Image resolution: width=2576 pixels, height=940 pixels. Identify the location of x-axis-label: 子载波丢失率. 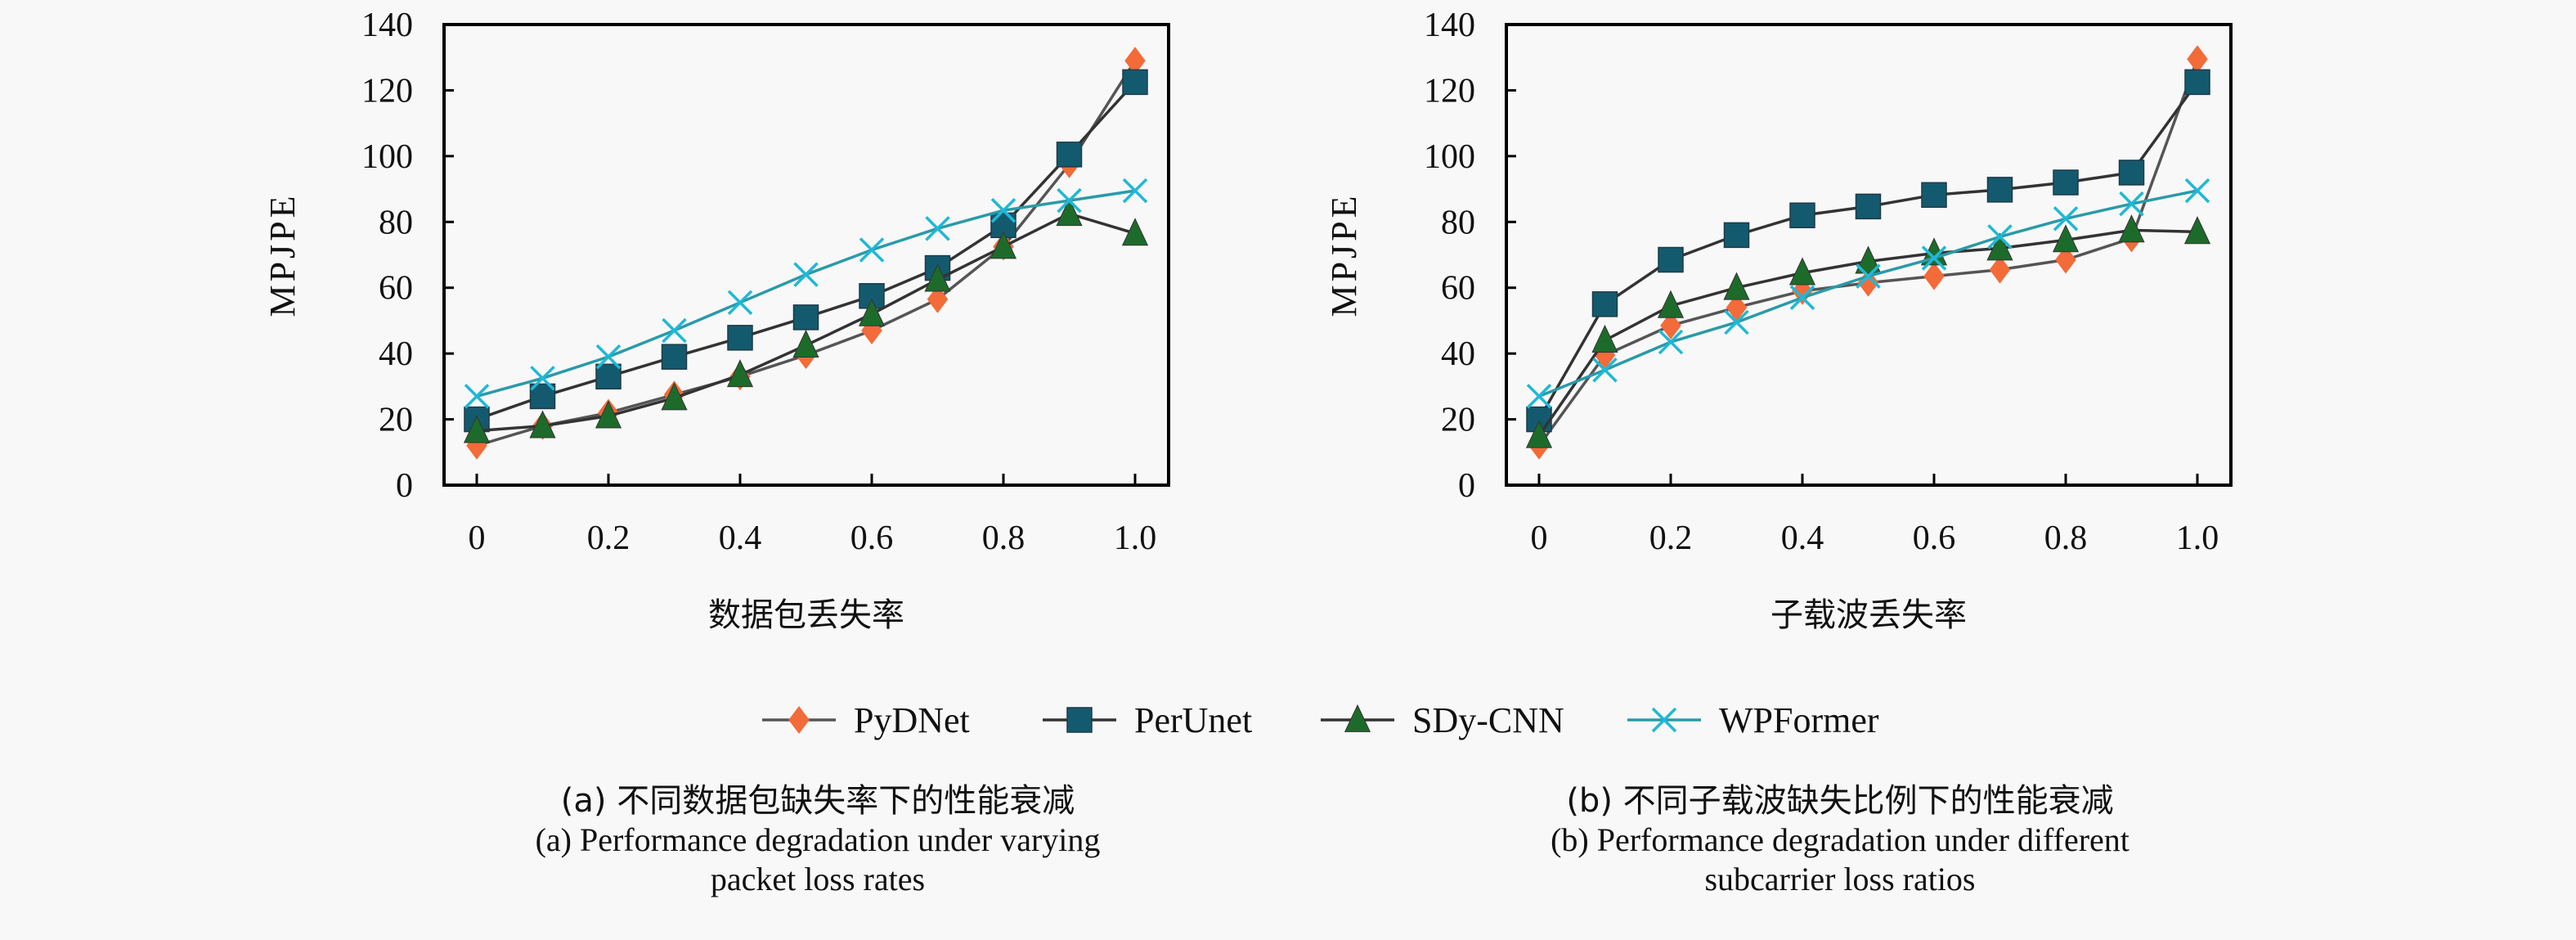
(1869, 615).